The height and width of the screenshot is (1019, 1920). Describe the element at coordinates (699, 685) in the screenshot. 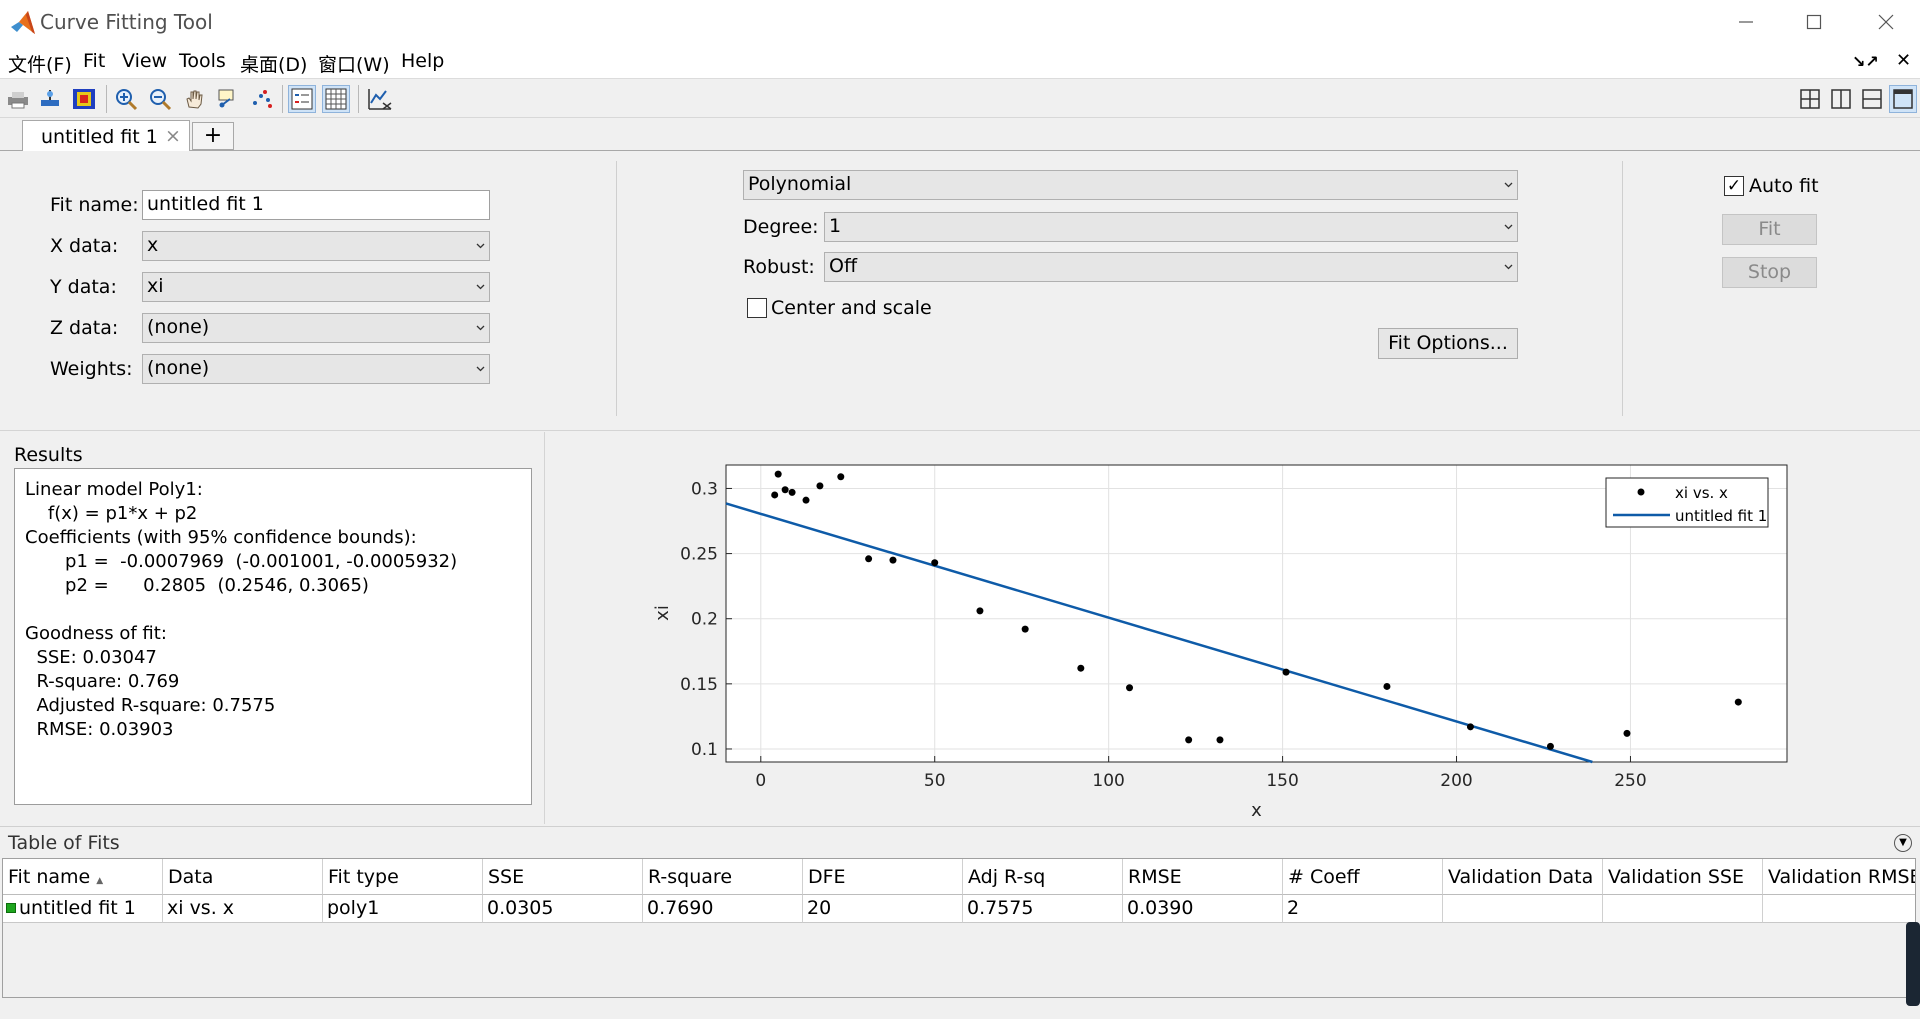

I see `y-tick-label: 0.15` at that location.